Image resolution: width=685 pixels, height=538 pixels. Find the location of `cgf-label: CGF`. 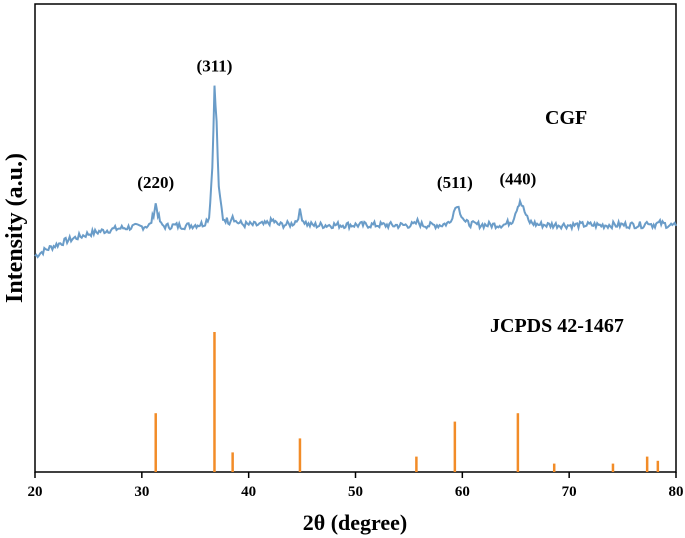

cgf-label: CGF is located at coordinates (566, 118).